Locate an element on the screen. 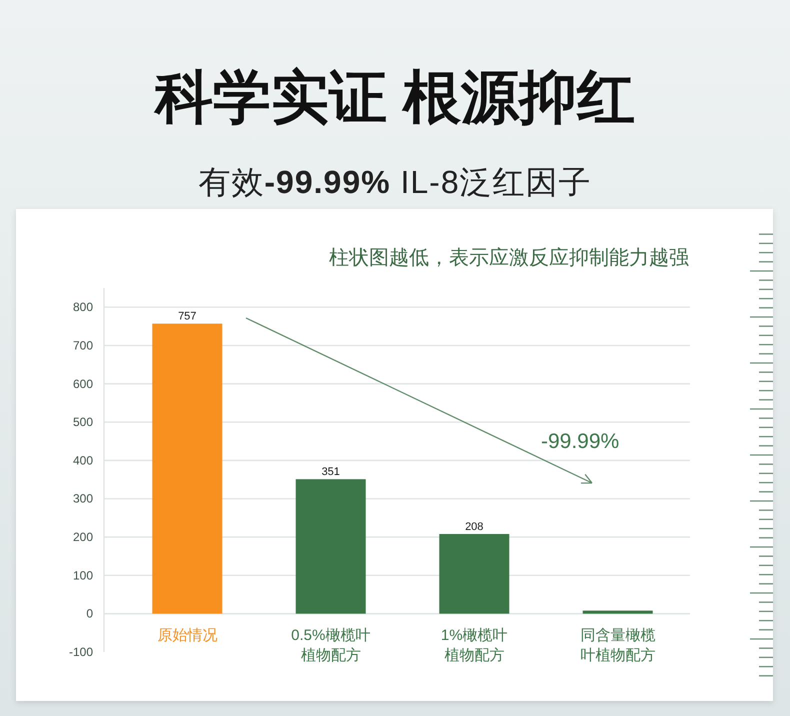  data-label: 208 is located at coordinates (474, 526).